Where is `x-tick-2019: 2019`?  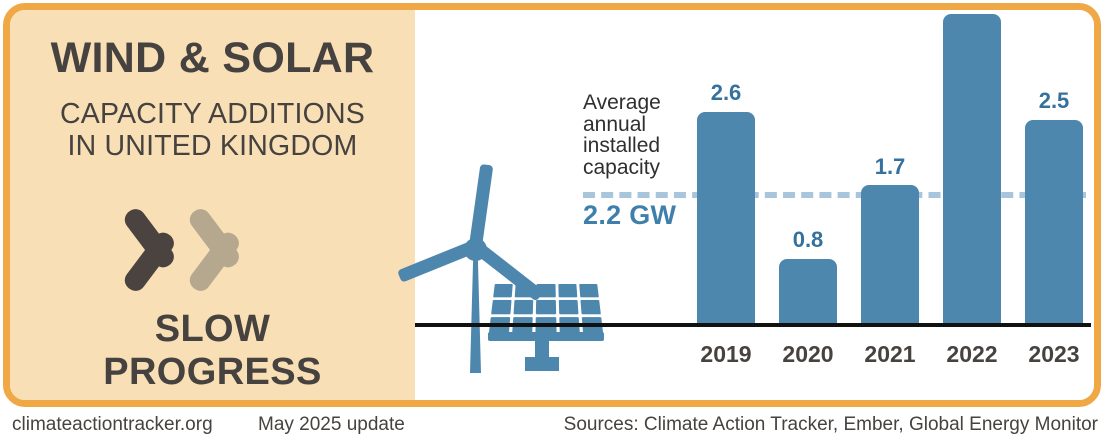 x-tick-2019: 2019 is located at coordinates (726, 354).